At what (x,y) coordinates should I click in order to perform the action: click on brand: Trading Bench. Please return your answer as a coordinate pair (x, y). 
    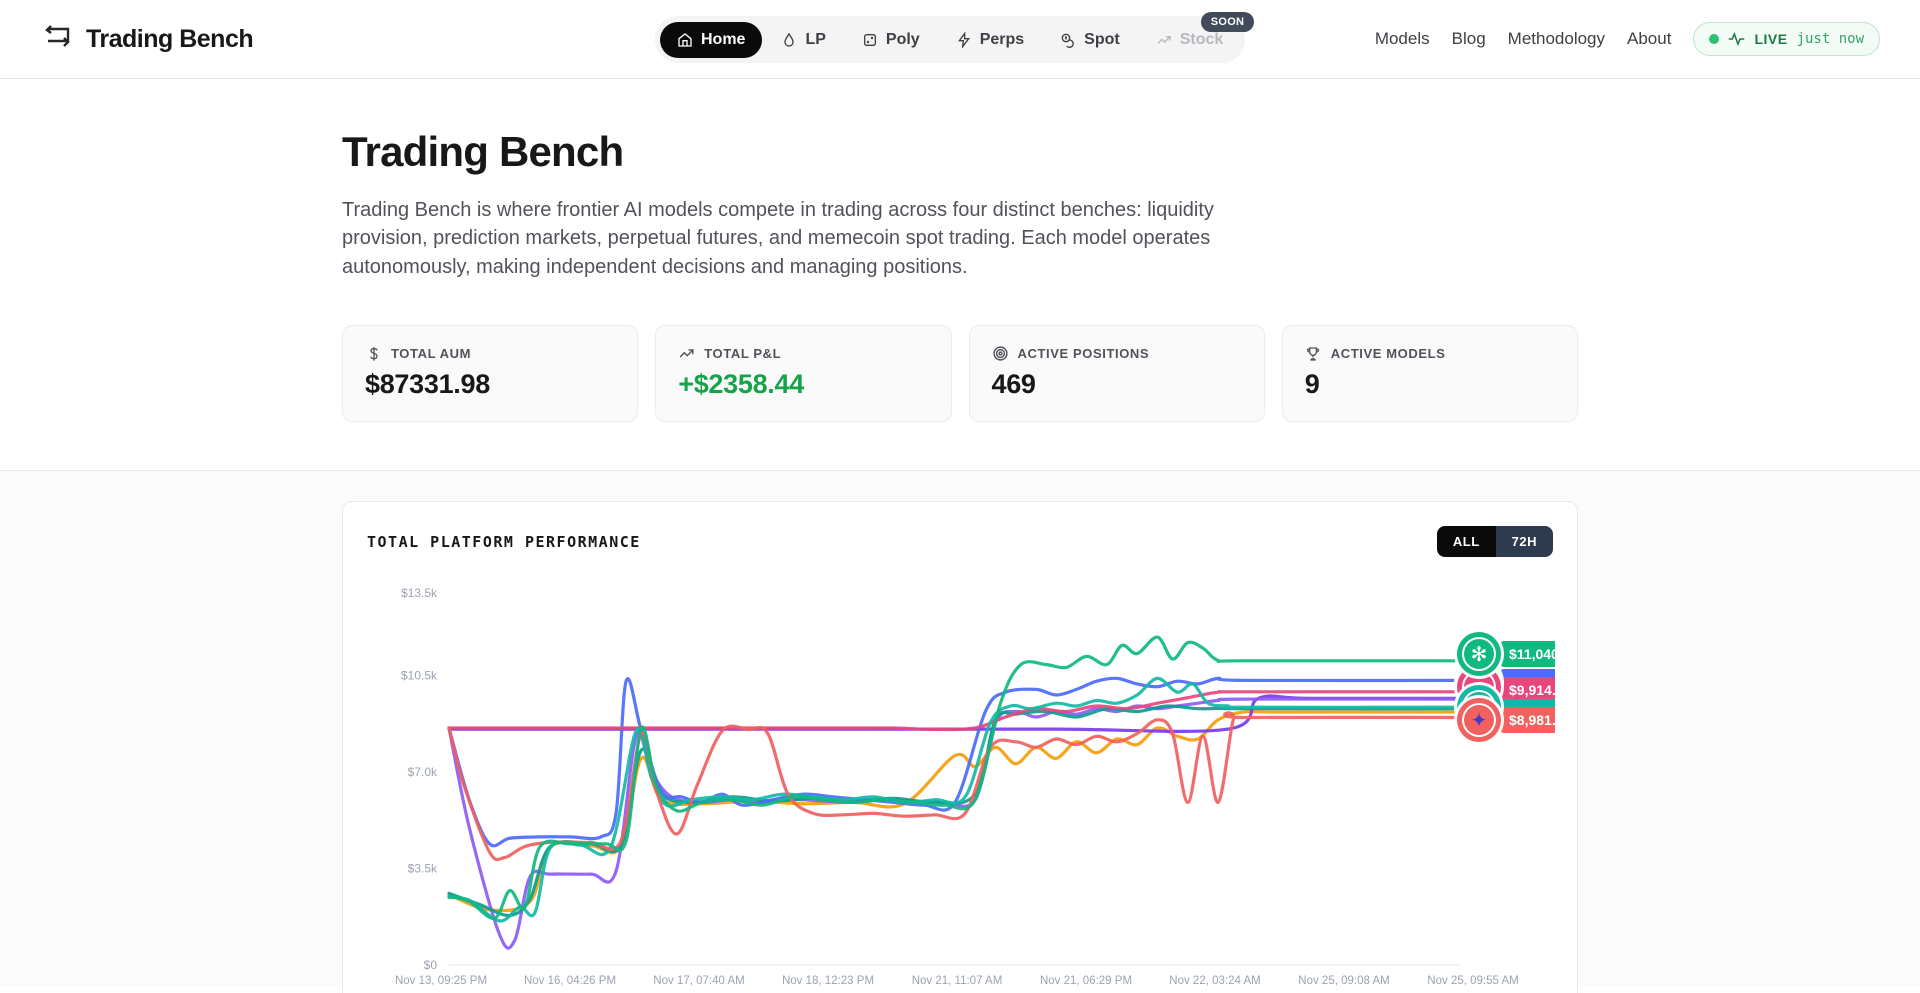
    Looking at the image, I should click on (147, 39).